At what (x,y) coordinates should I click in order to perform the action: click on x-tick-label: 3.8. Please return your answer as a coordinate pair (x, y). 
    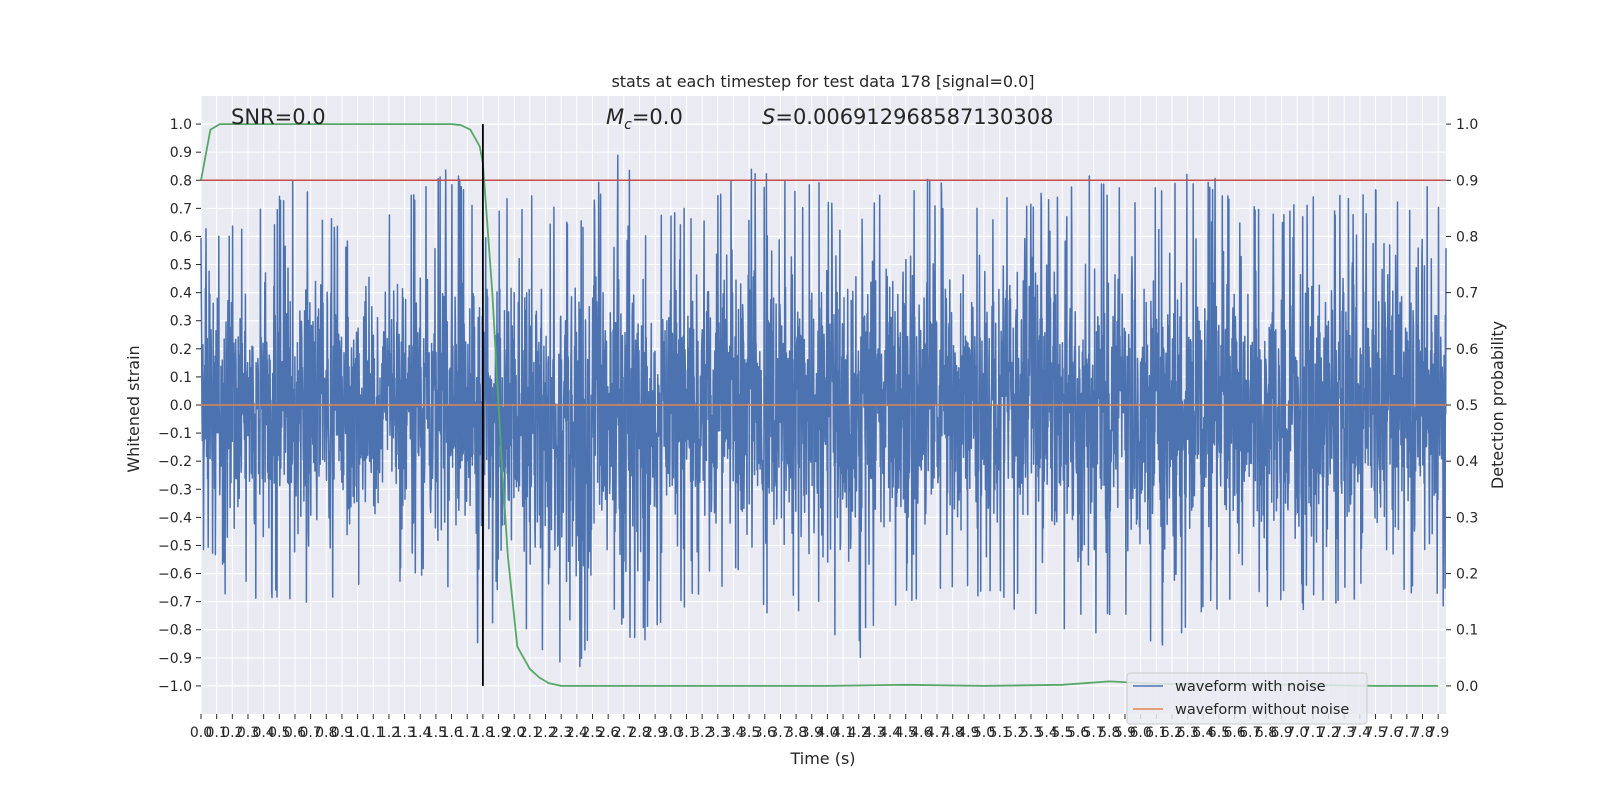
    Looking at the image, I should click on (796, 733).